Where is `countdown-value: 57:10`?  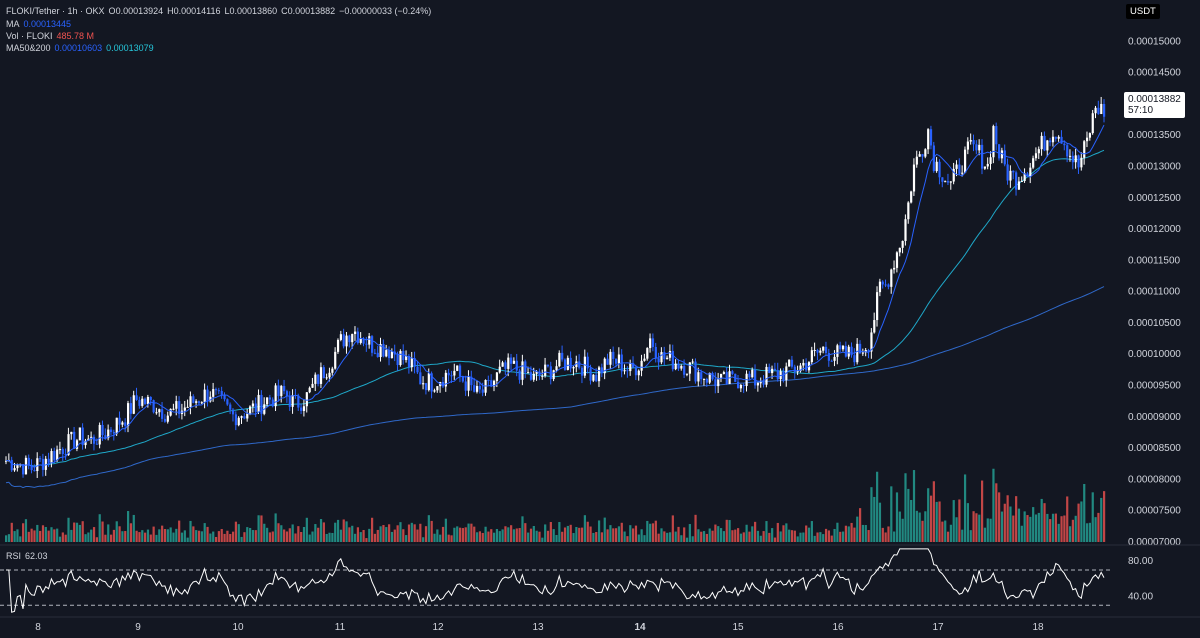
countdown-value: 57:10 is located at coordinates (1141, 110).